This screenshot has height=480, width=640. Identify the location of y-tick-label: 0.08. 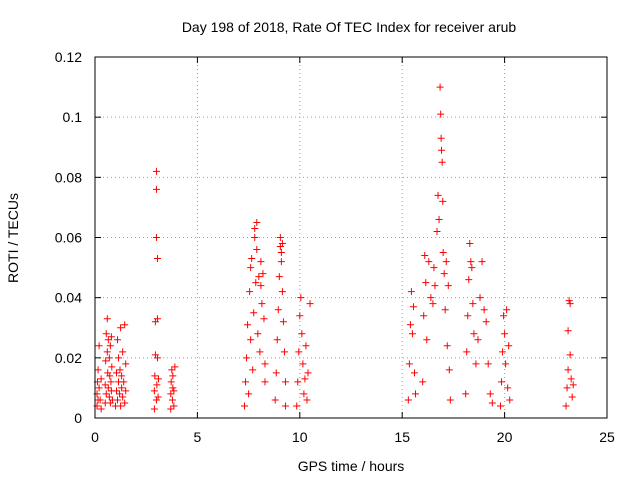
(68, 177).